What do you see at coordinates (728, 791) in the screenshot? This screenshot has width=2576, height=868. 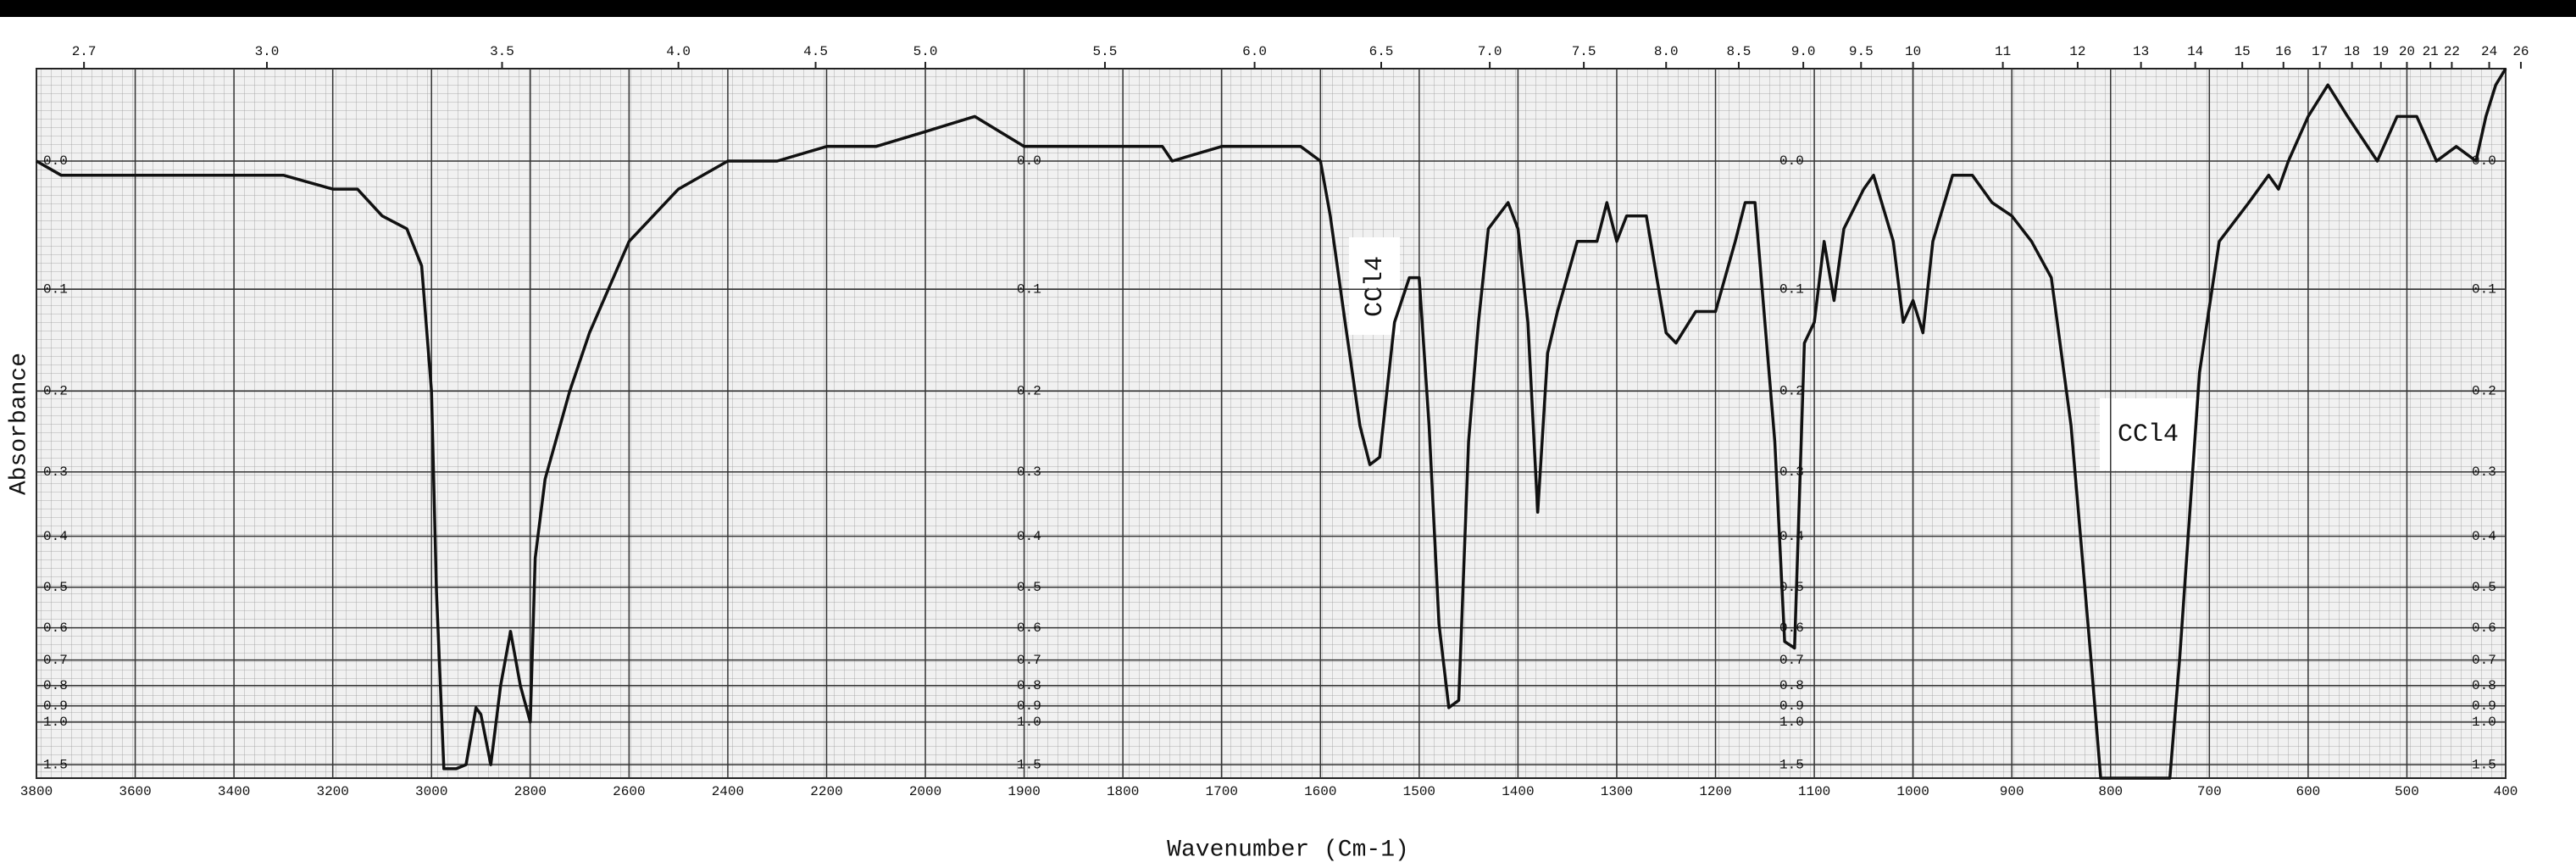 I see `x-tick-label: 2400` at bounding box center [728, 791].